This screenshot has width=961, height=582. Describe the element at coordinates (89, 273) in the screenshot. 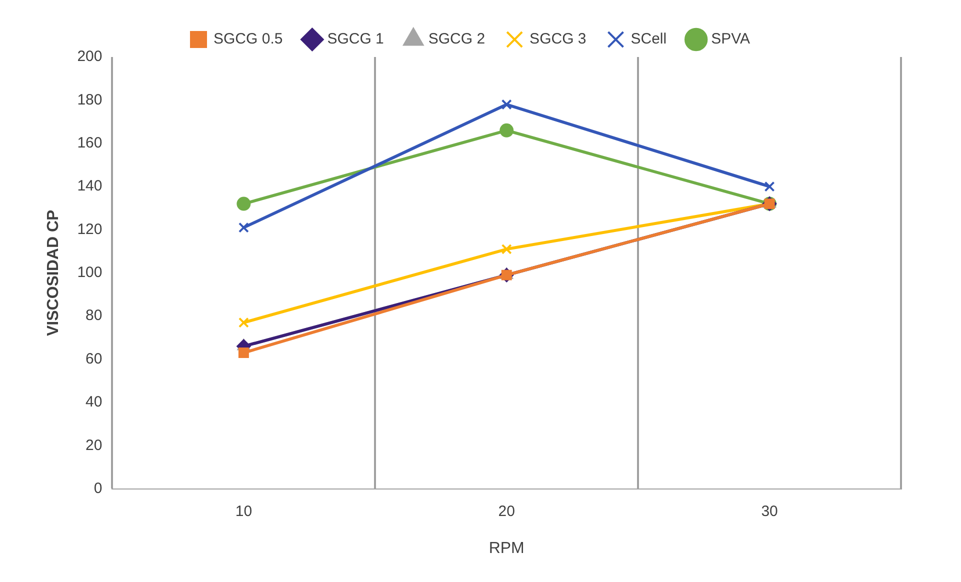

I see `y-tick-label: 100` at that location.